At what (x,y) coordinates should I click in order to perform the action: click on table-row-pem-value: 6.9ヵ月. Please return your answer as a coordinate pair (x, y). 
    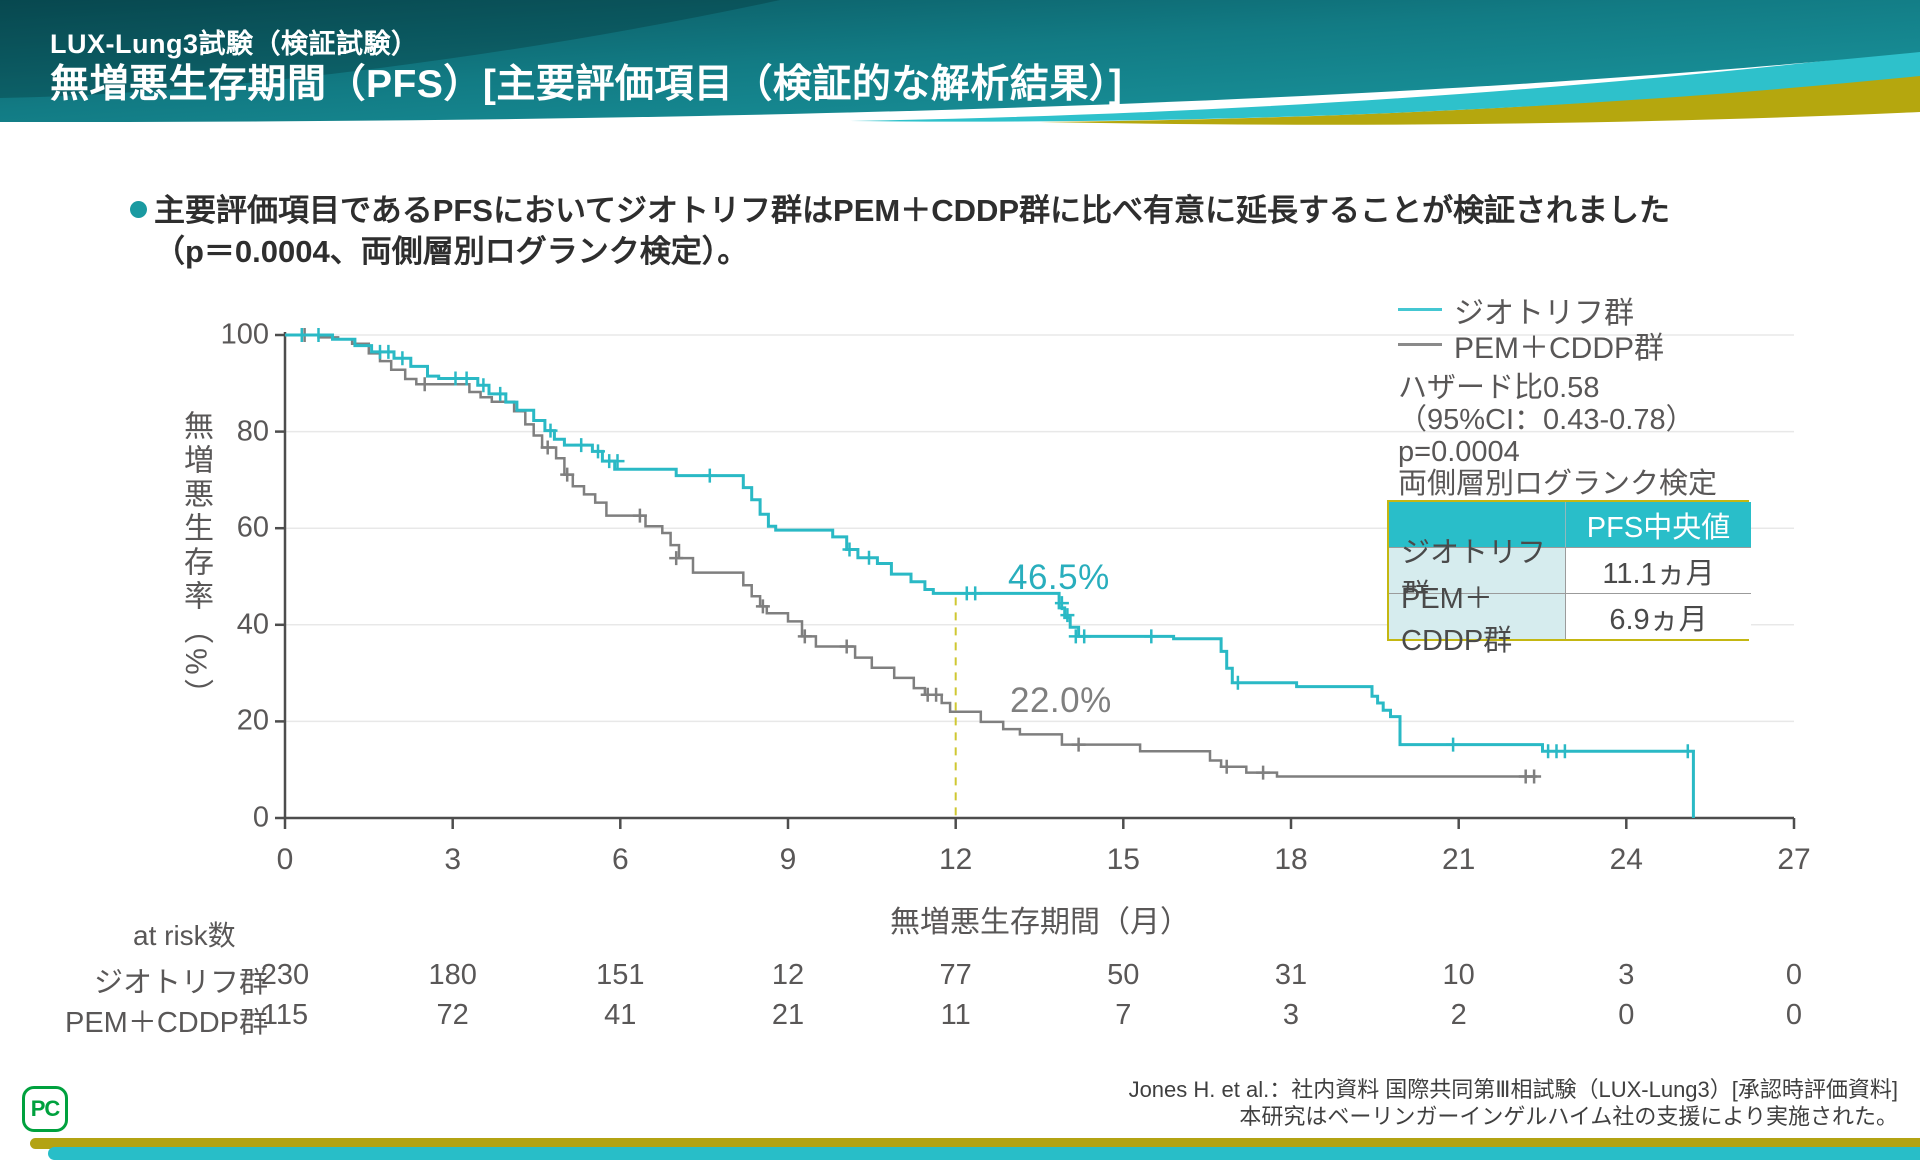
    Looking at the image, I should click on (1658, 616).